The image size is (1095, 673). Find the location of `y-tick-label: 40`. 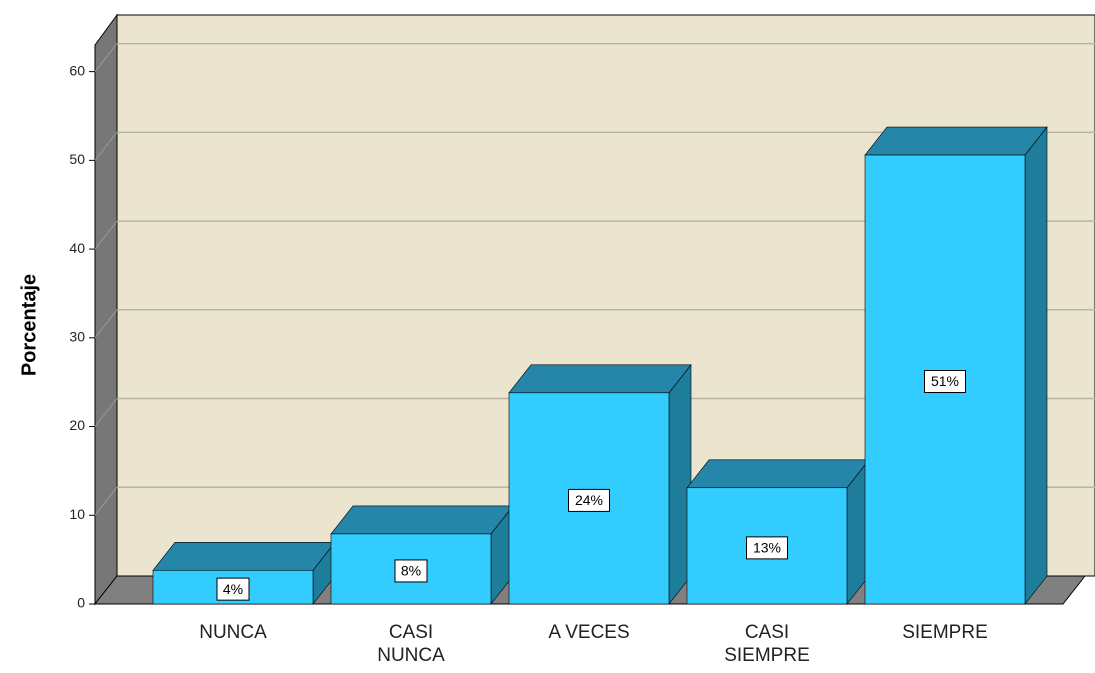

y-tick-label: 40 is located at coordinates (77, 248).